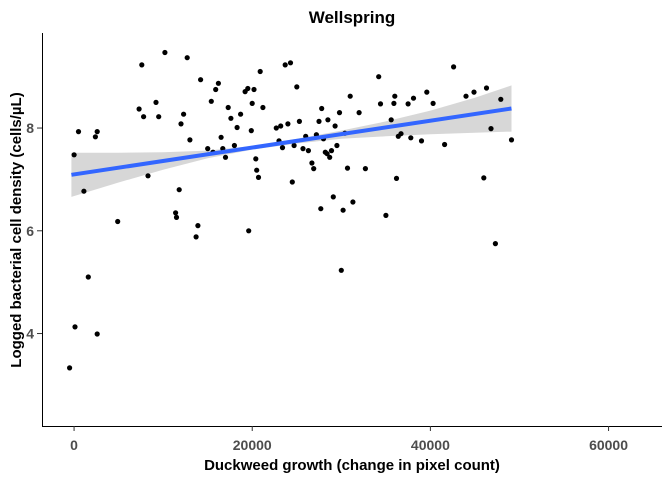 The image size is (672, 480). What do you see at coordinates (16, 229) in the screenshot?
I see `y-axis-label: Logged bacterial cell density (cells/µL)` at bounding box center [16, 229].